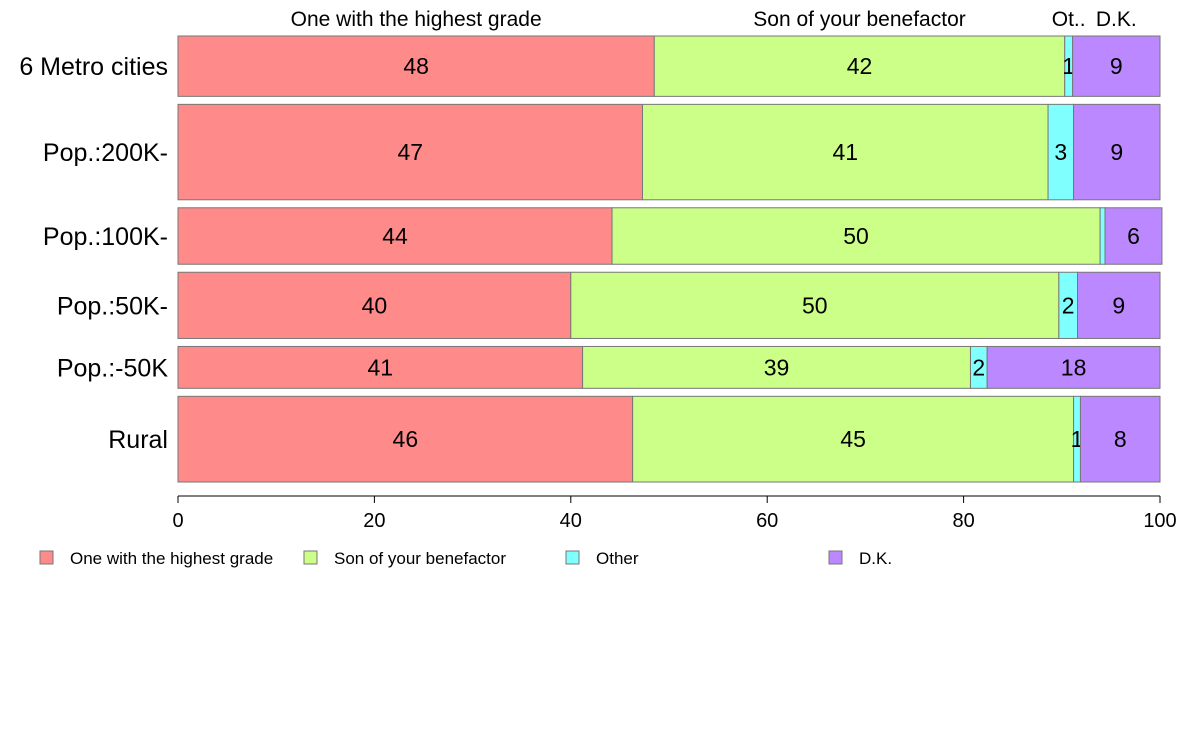 Image resolution: width=1188 pixels, height=736 pixels. I want to click on bar-pop-200k-other, so click(1061, 152).